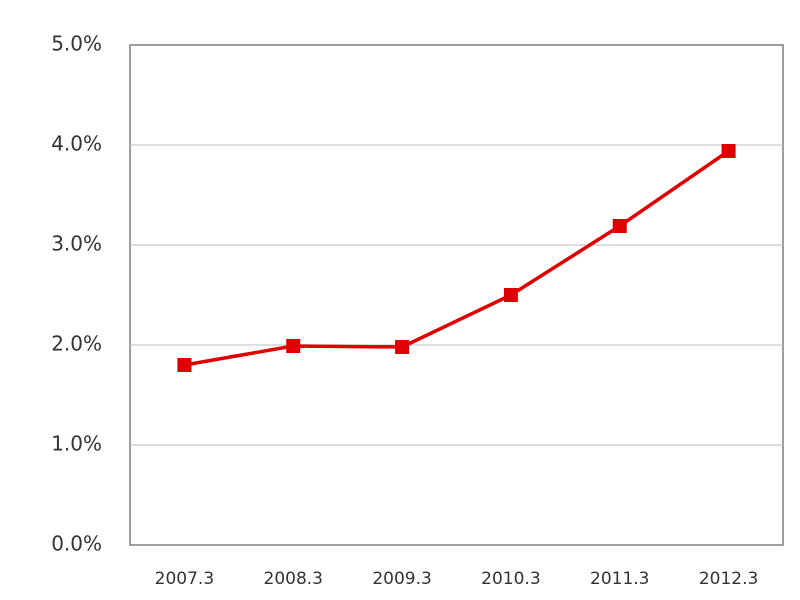  Describe the element at coordinates (401, 579) in the screenshot. I see `x-tick-label: 2009.3` at that location.